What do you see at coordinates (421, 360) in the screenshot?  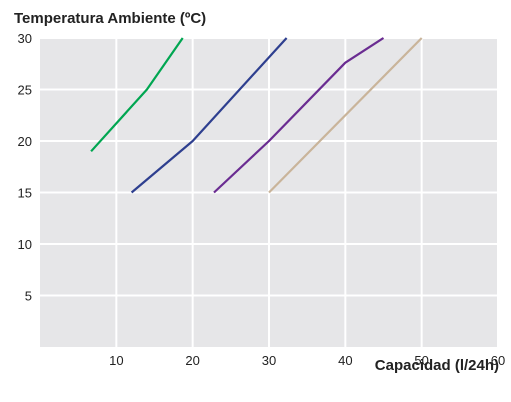 I see `x-tick-label: 50` at bounding box center [421, 360].